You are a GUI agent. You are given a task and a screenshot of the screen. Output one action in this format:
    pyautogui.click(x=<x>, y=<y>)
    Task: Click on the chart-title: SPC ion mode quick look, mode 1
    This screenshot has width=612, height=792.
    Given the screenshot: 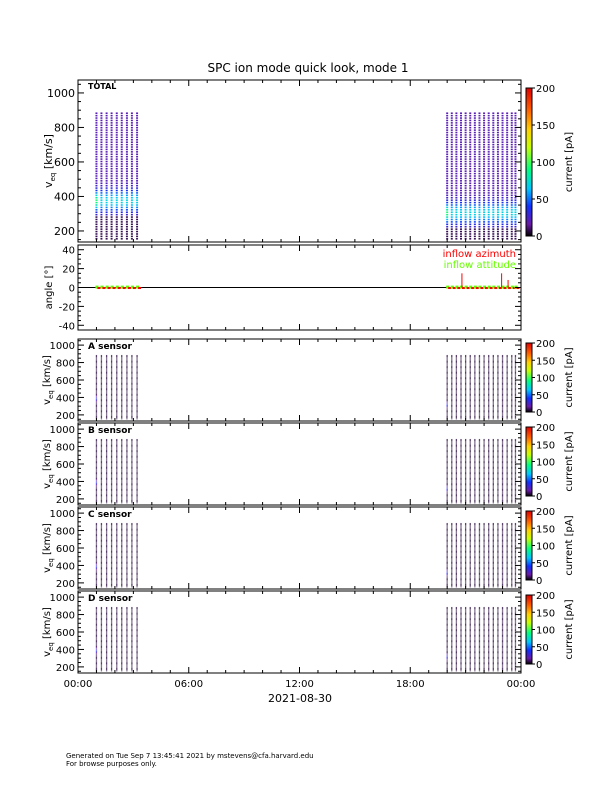 What is the action you would take?
    pyautogui.click(x=308, y=68)
    